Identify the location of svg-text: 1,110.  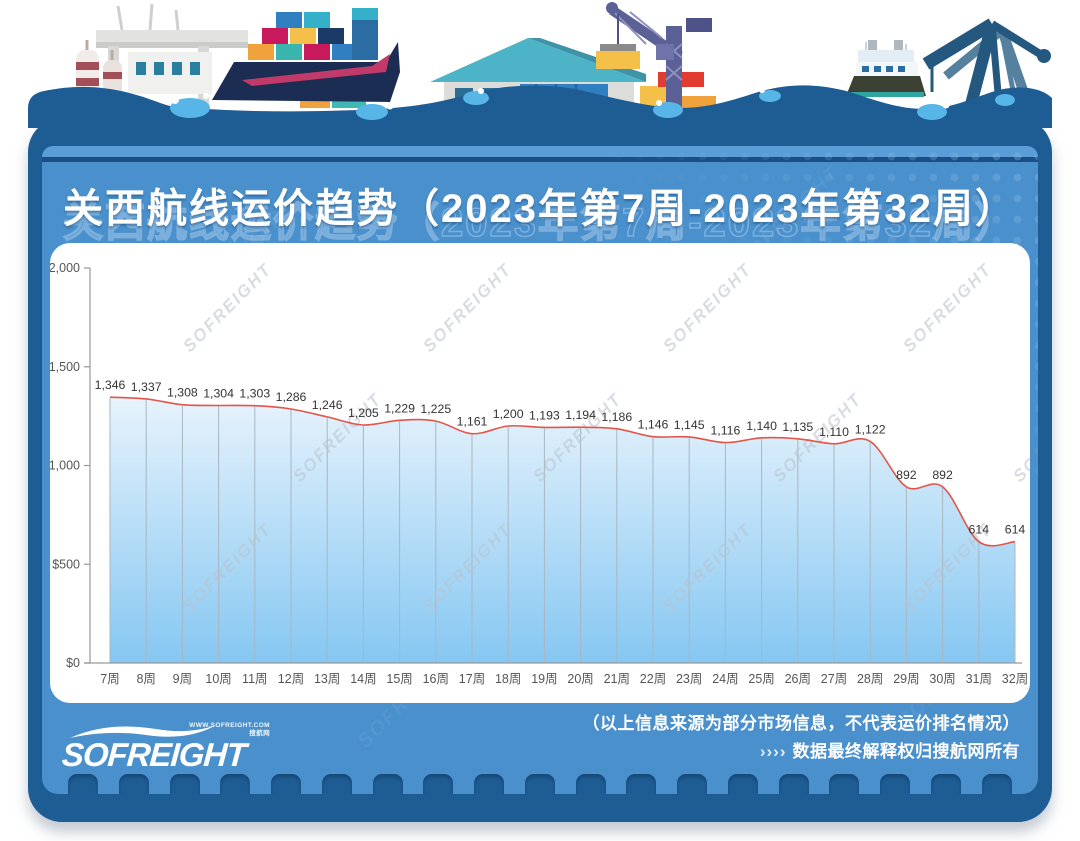
(834, 432).